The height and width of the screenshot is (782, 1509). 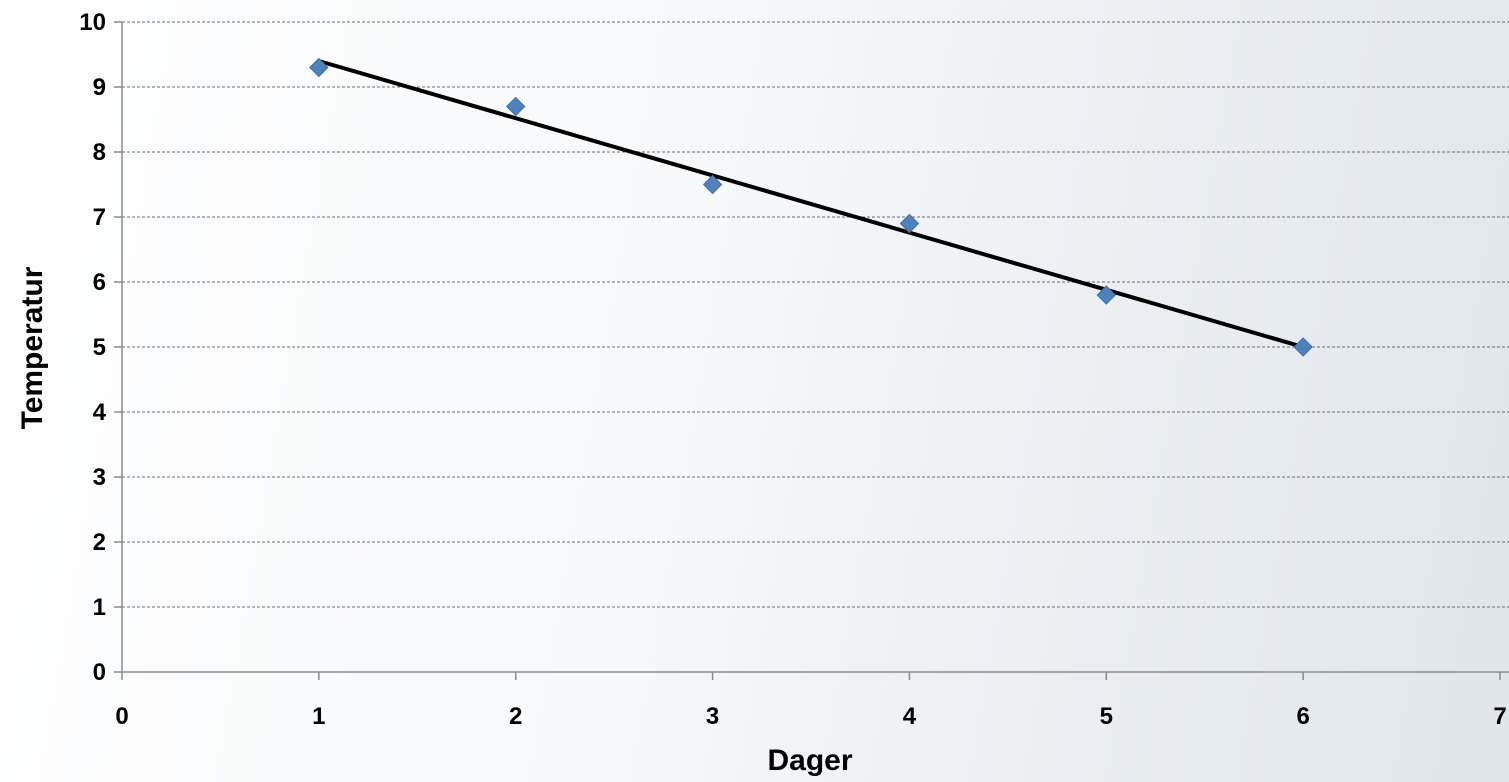 I want to click on y-tick-label: 9, so click(x=99, y=87).